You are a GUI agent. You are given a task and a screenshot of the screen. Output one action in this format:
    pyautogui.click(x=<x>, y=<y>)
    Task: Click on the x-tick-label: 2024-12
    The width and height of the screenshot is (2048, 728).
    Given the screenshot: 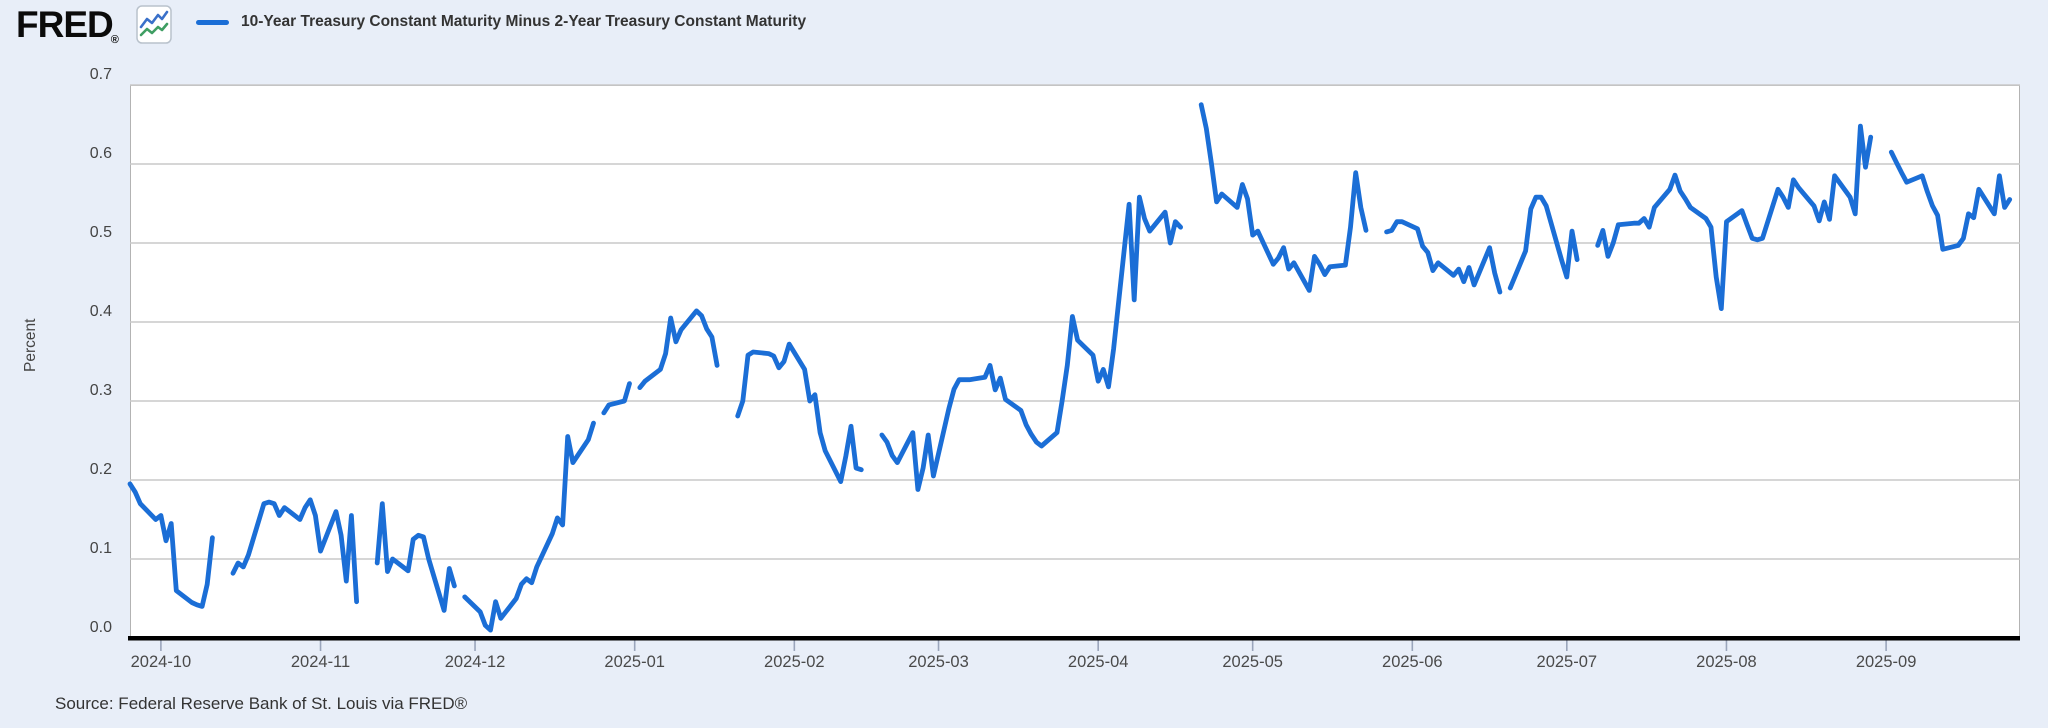 What is the action you would take?
    pyautogui.click(x=475, y=662)
    